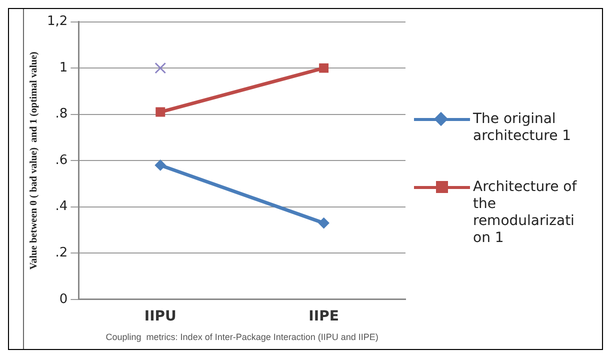 The height and width of the screenshot is (360, 611). Describe the element at coordinates (160, 316) in the screenshot. I see `x-tick-label: IIPU` at that location.